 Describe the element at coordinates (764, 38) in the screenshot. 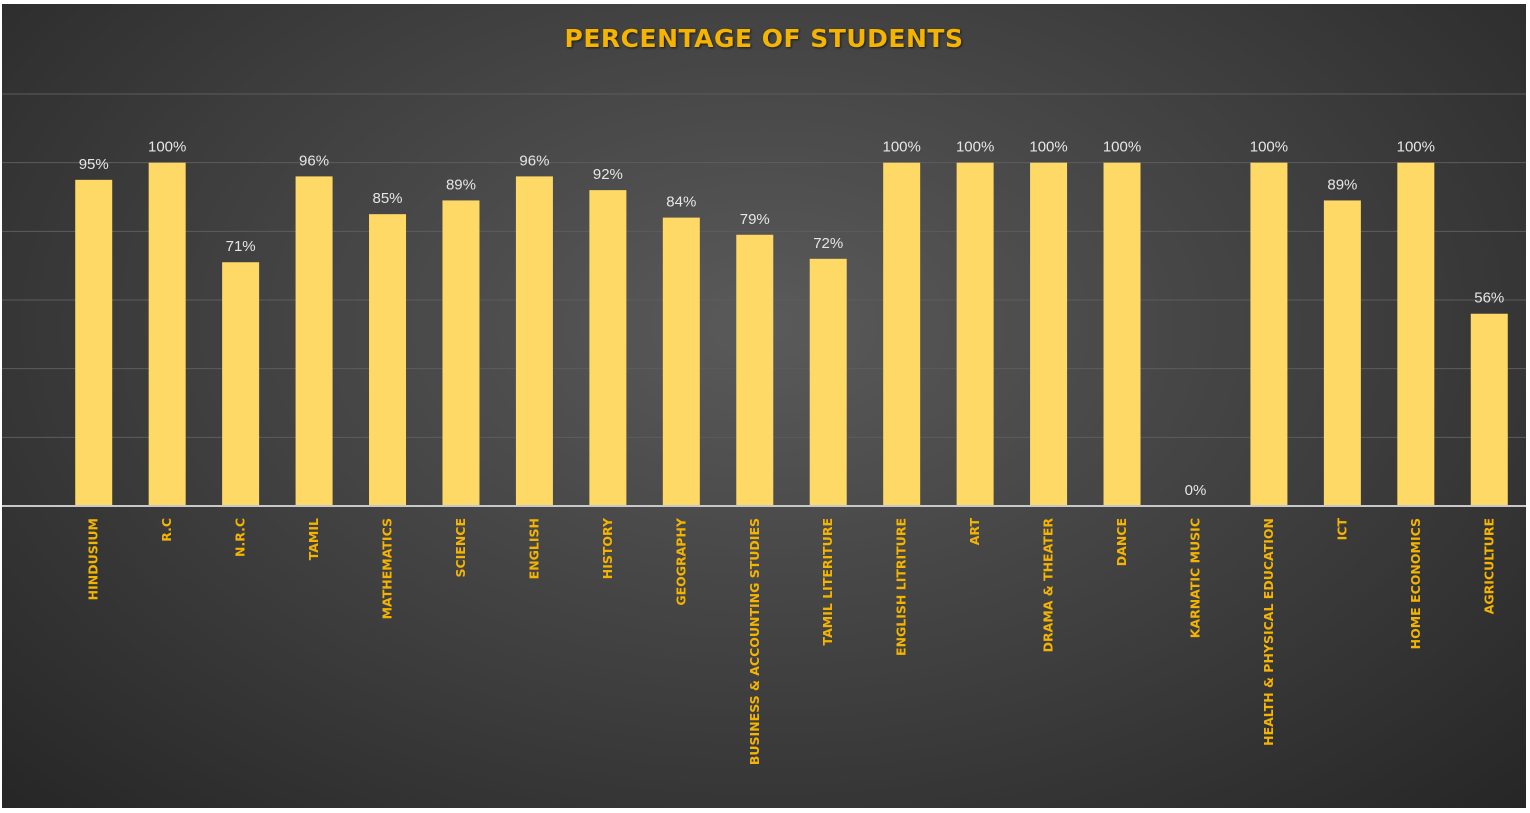

I see `chart-title: PERCENTAGE OF STUDENTS` at that location.